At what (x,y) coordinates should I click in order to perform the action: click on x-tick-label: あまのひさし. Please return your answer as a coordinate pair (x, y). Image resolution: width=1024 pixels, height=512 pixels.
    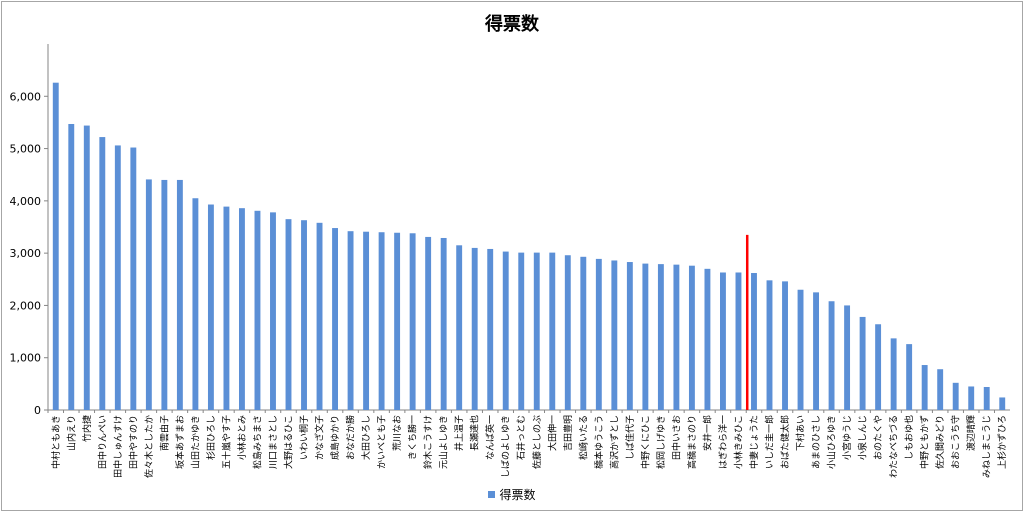
    Looking at the image, I should click on (816, 442).